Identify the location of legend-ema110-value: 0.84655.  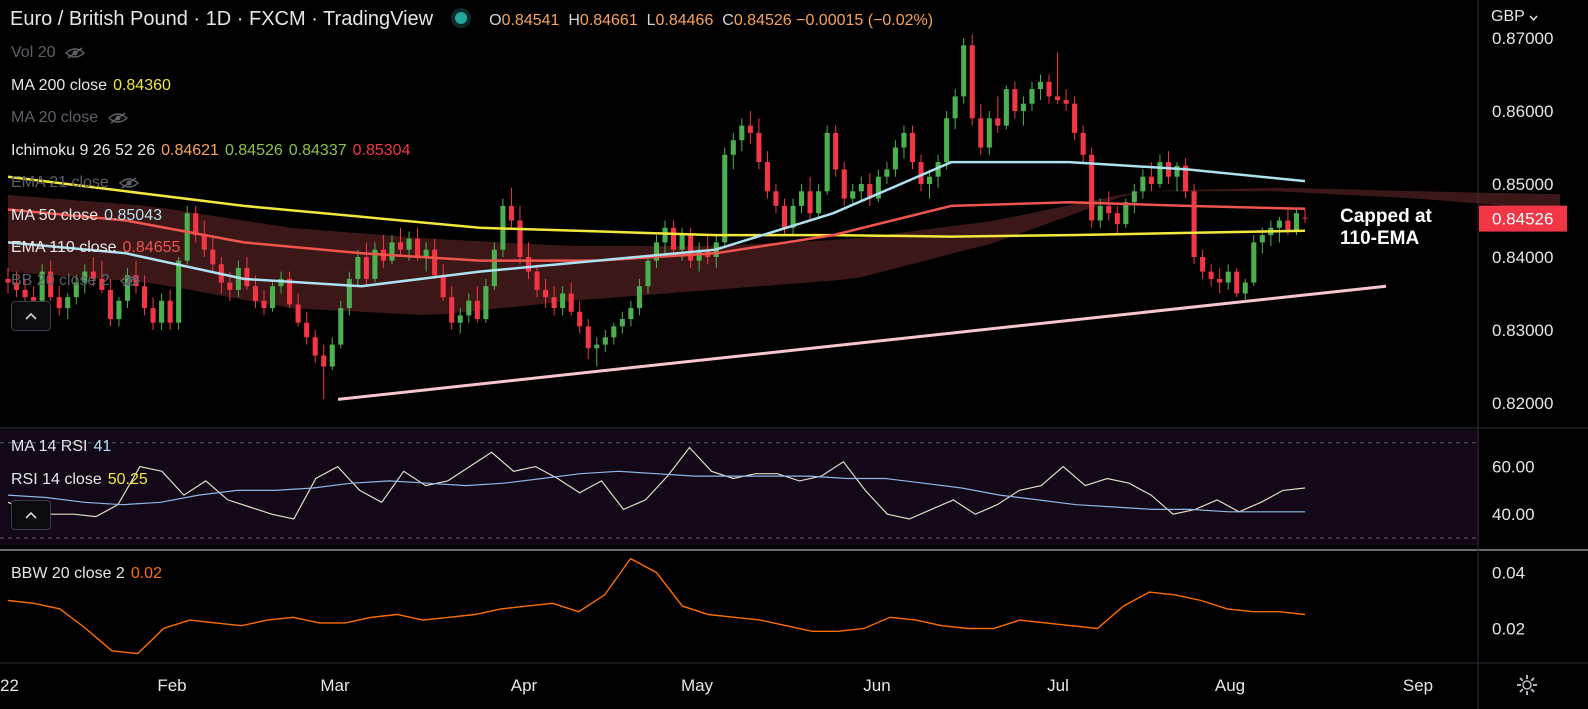
(151, 247).